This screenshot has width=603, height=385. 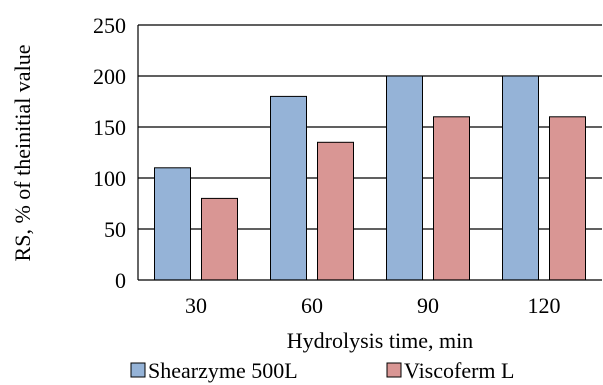 What do you see at coordinates (373, 305) in the screenshot?
I see `x-tick-labels: 30 60 90 120` at bounding box center [373, 305].